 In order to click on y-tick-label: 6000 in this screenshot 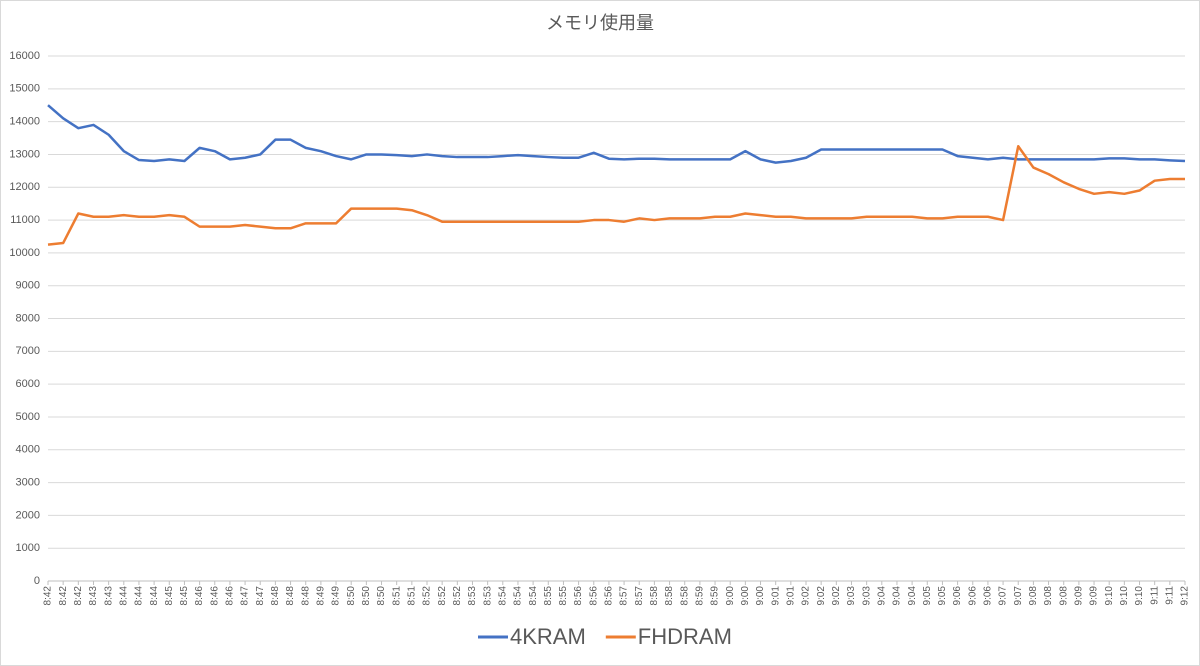, I will do `click(28, 384)`.